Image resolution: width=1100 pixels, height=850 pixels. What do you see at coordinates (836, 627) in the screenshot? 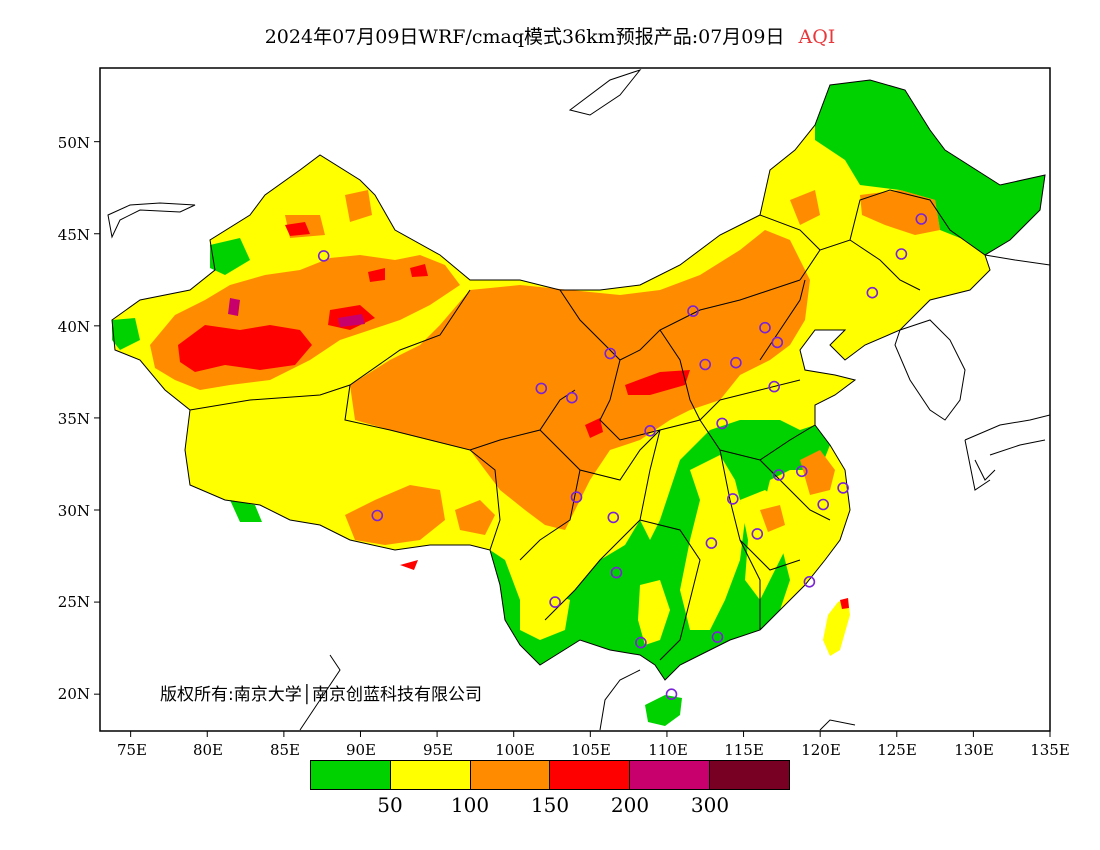
I see `taiwan-island` at bounding box center [836, 627].